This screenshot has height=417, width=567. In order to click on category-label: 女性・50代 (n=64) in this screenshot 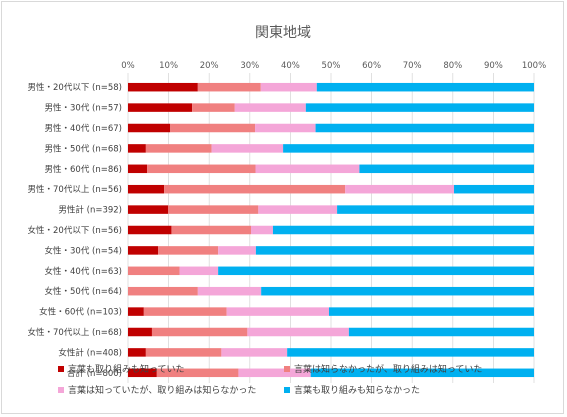, I will do `click(83, 291)`.